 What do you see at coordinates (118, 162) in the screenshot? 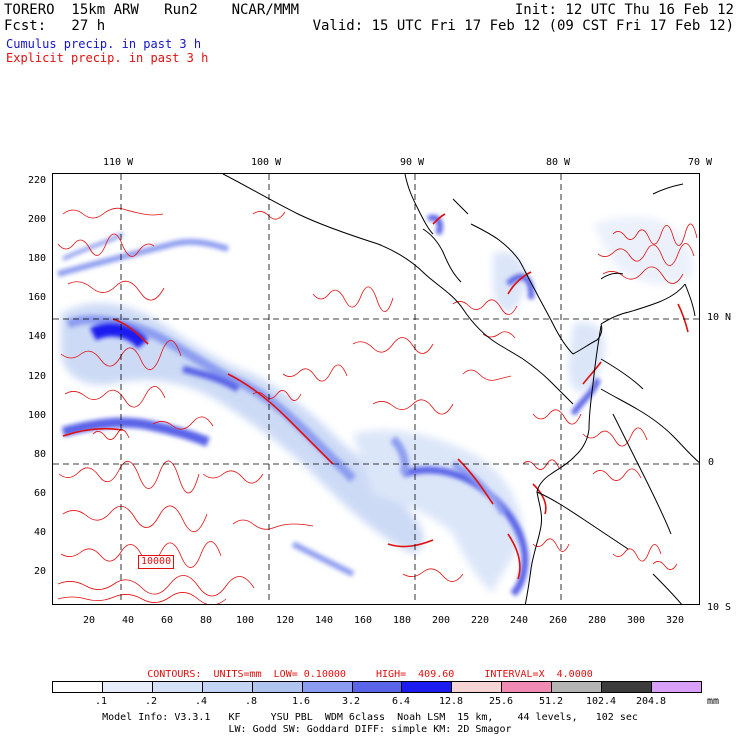
I see `lon-label-110w: 110 W` at bounding box center [118, 162].